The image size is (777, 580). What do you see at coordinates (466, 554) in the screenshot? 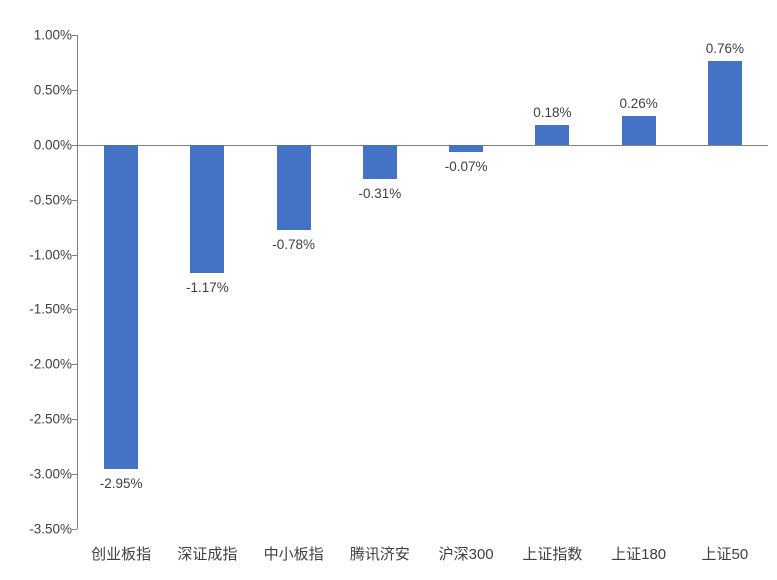
I see `x-category-label: 沪深300` at bounding box center [466, 554].